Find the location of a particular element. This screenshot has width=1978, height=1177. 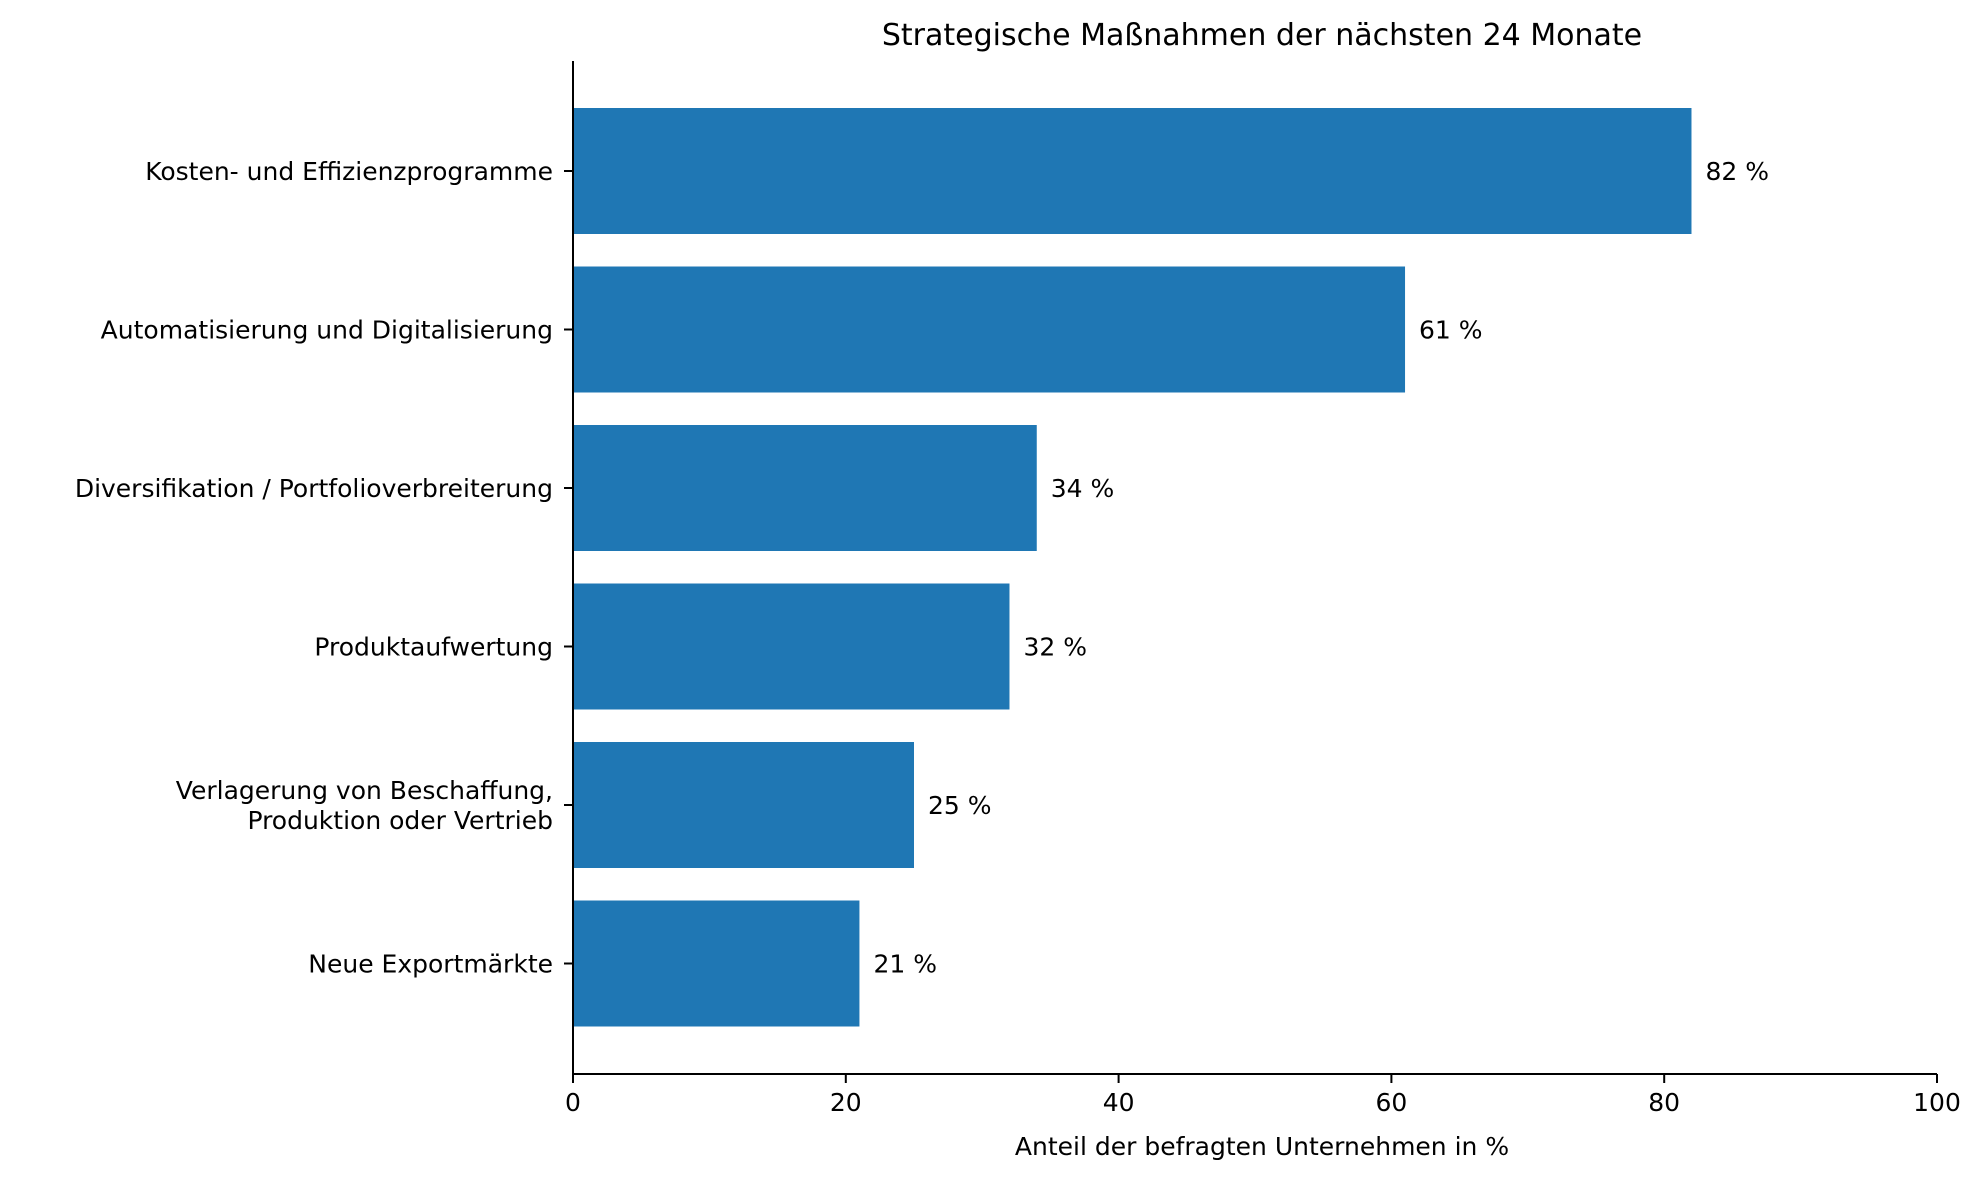

x-tick-label: 20 is located at coordinates (846, 1102).